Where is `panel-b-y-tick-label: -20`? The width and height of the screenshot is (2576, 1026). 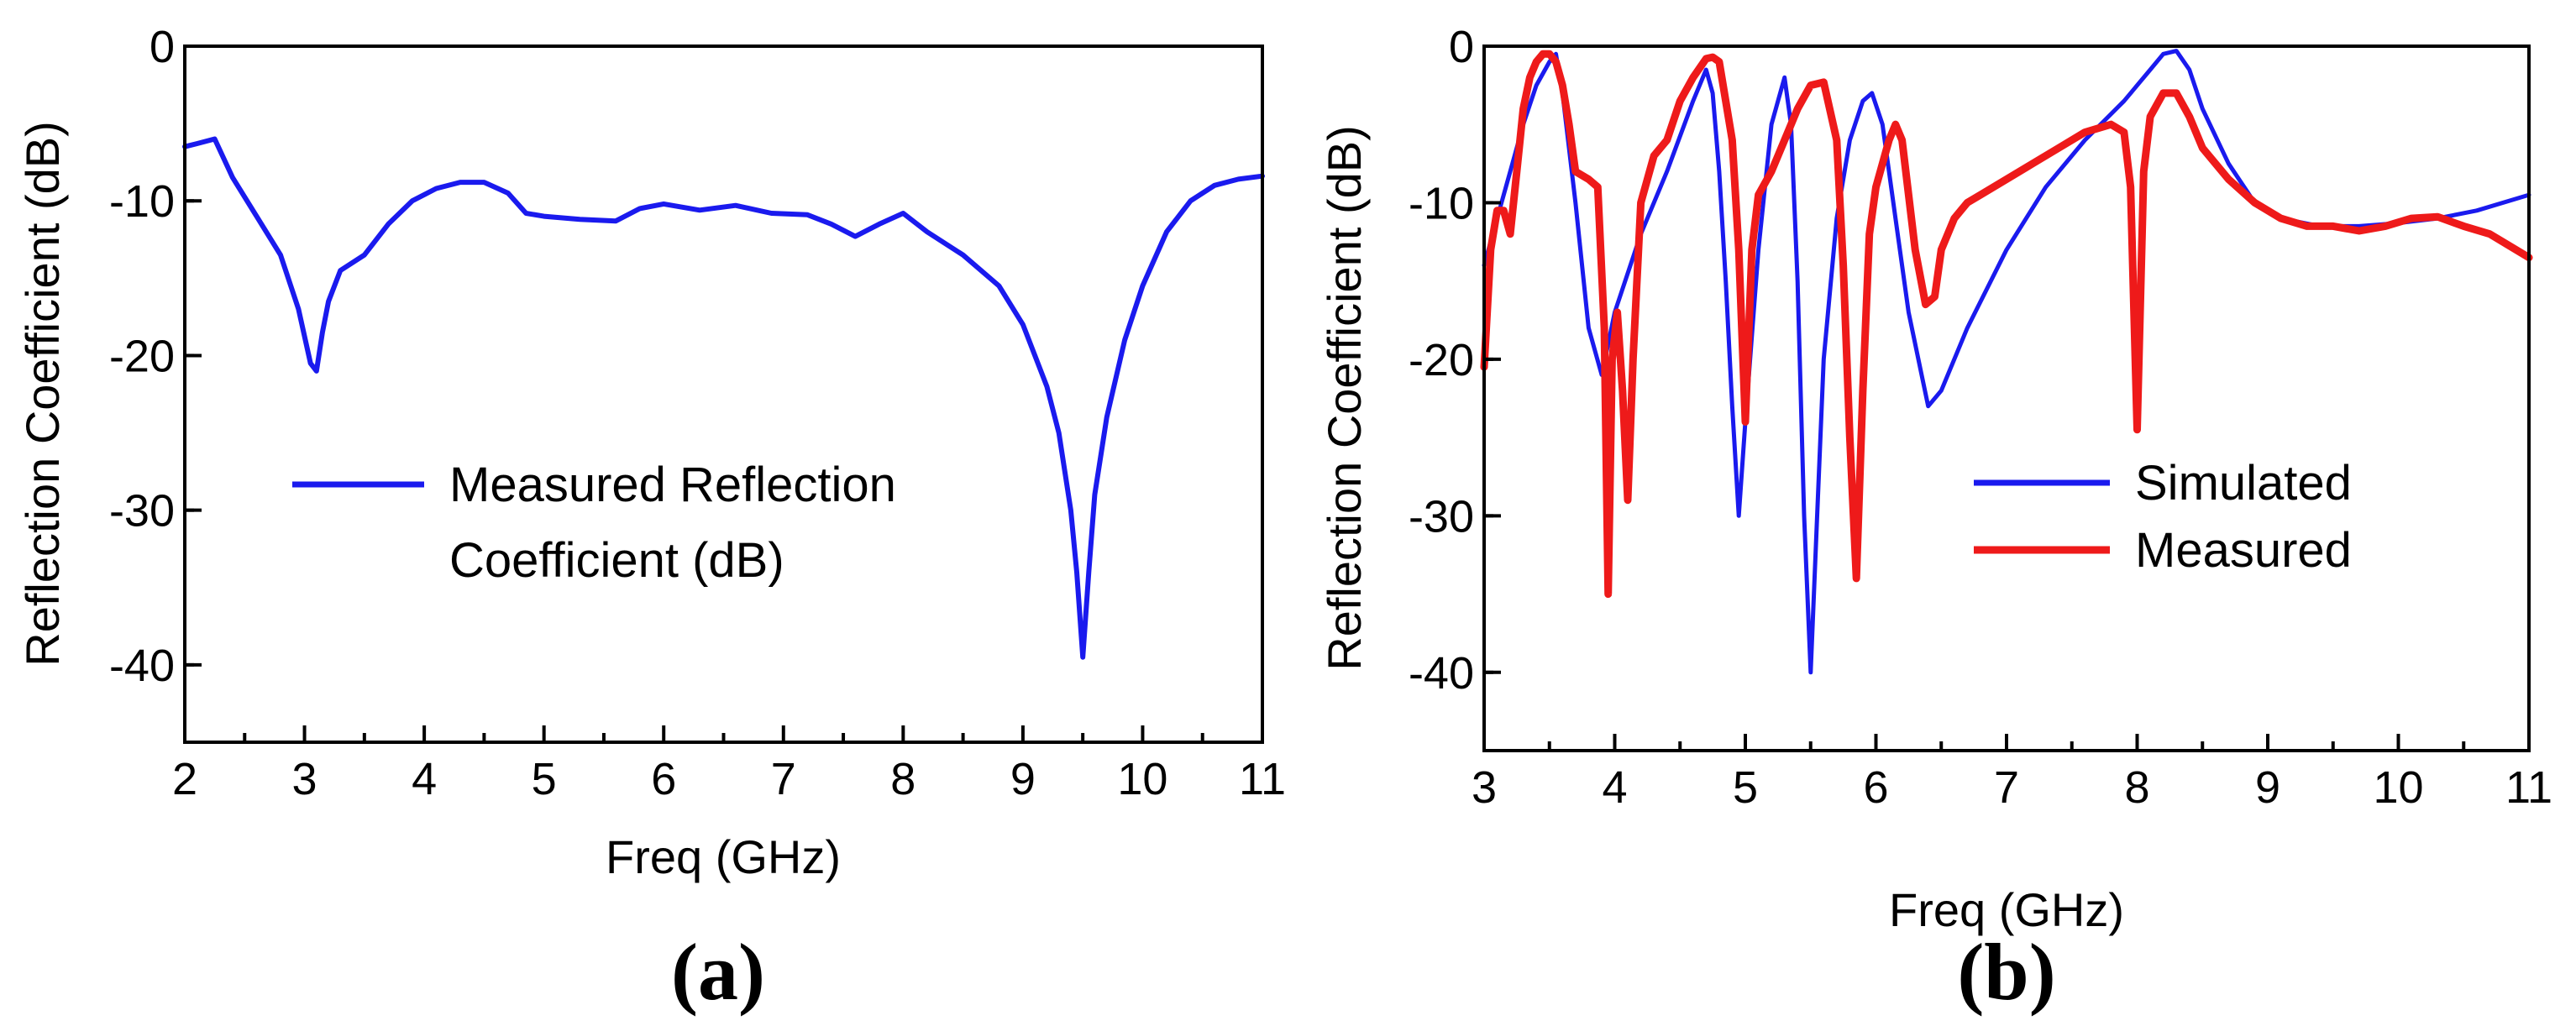
panel-b-y-tick-label: -20 is located at coordinates (1441, 360).